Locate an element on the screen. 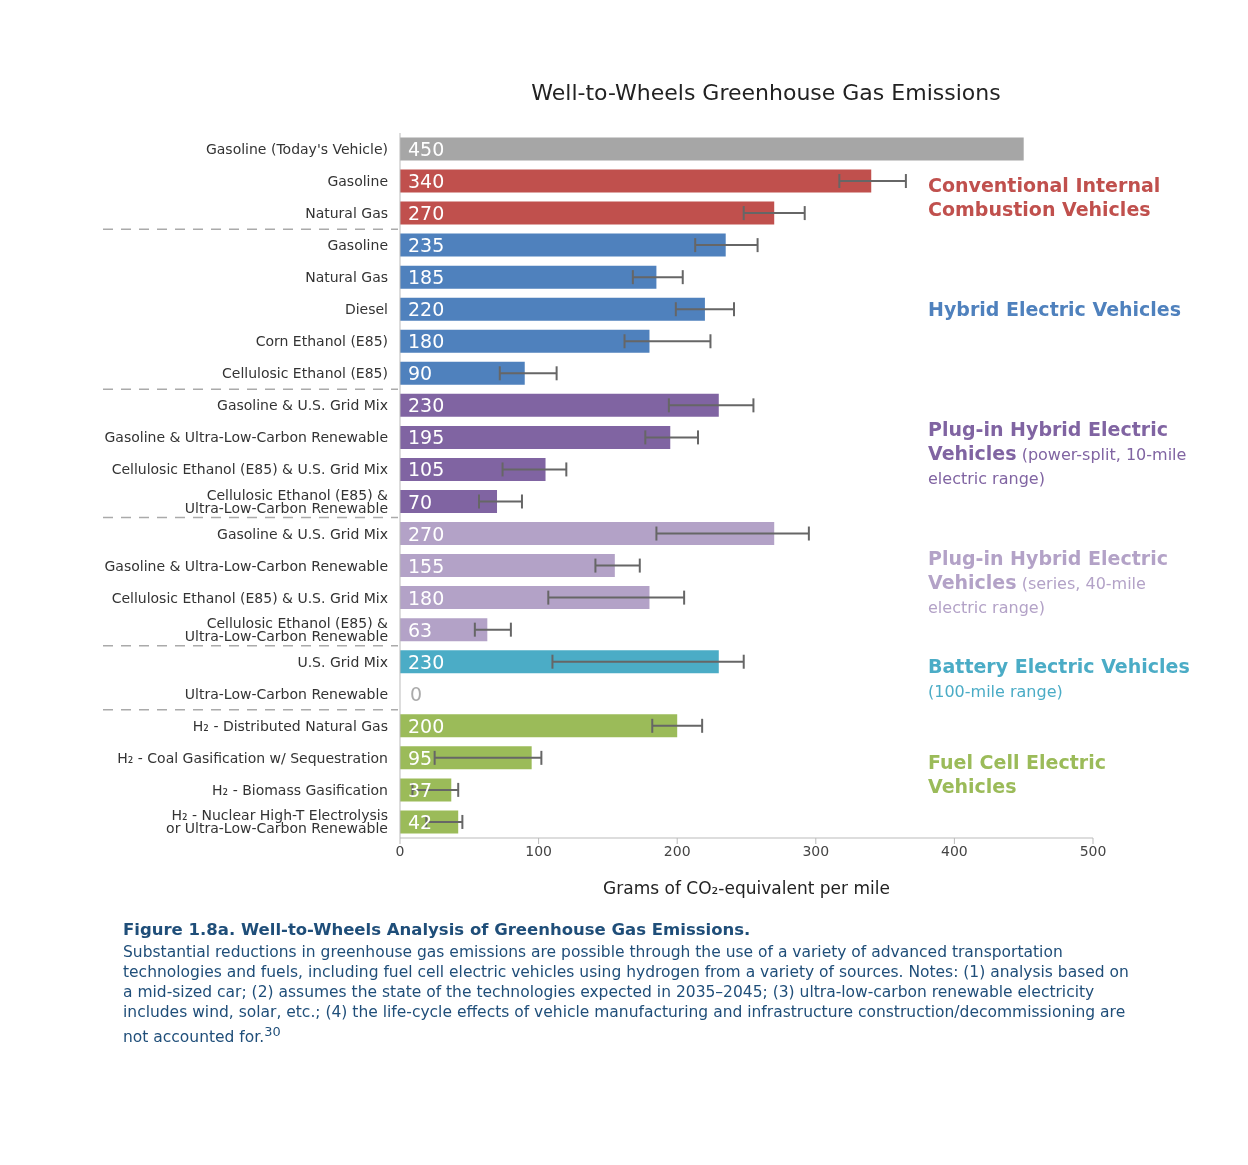  data-label: 200 is located at coordinates (426, 725).